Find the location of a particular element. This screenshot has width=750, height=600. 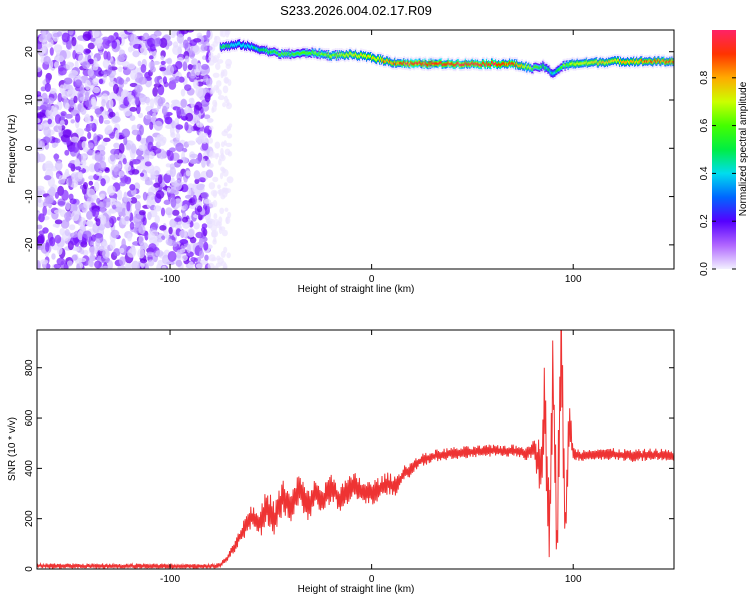

colorbar-tick-label: 0.4 is located at coordinates (704, 173).